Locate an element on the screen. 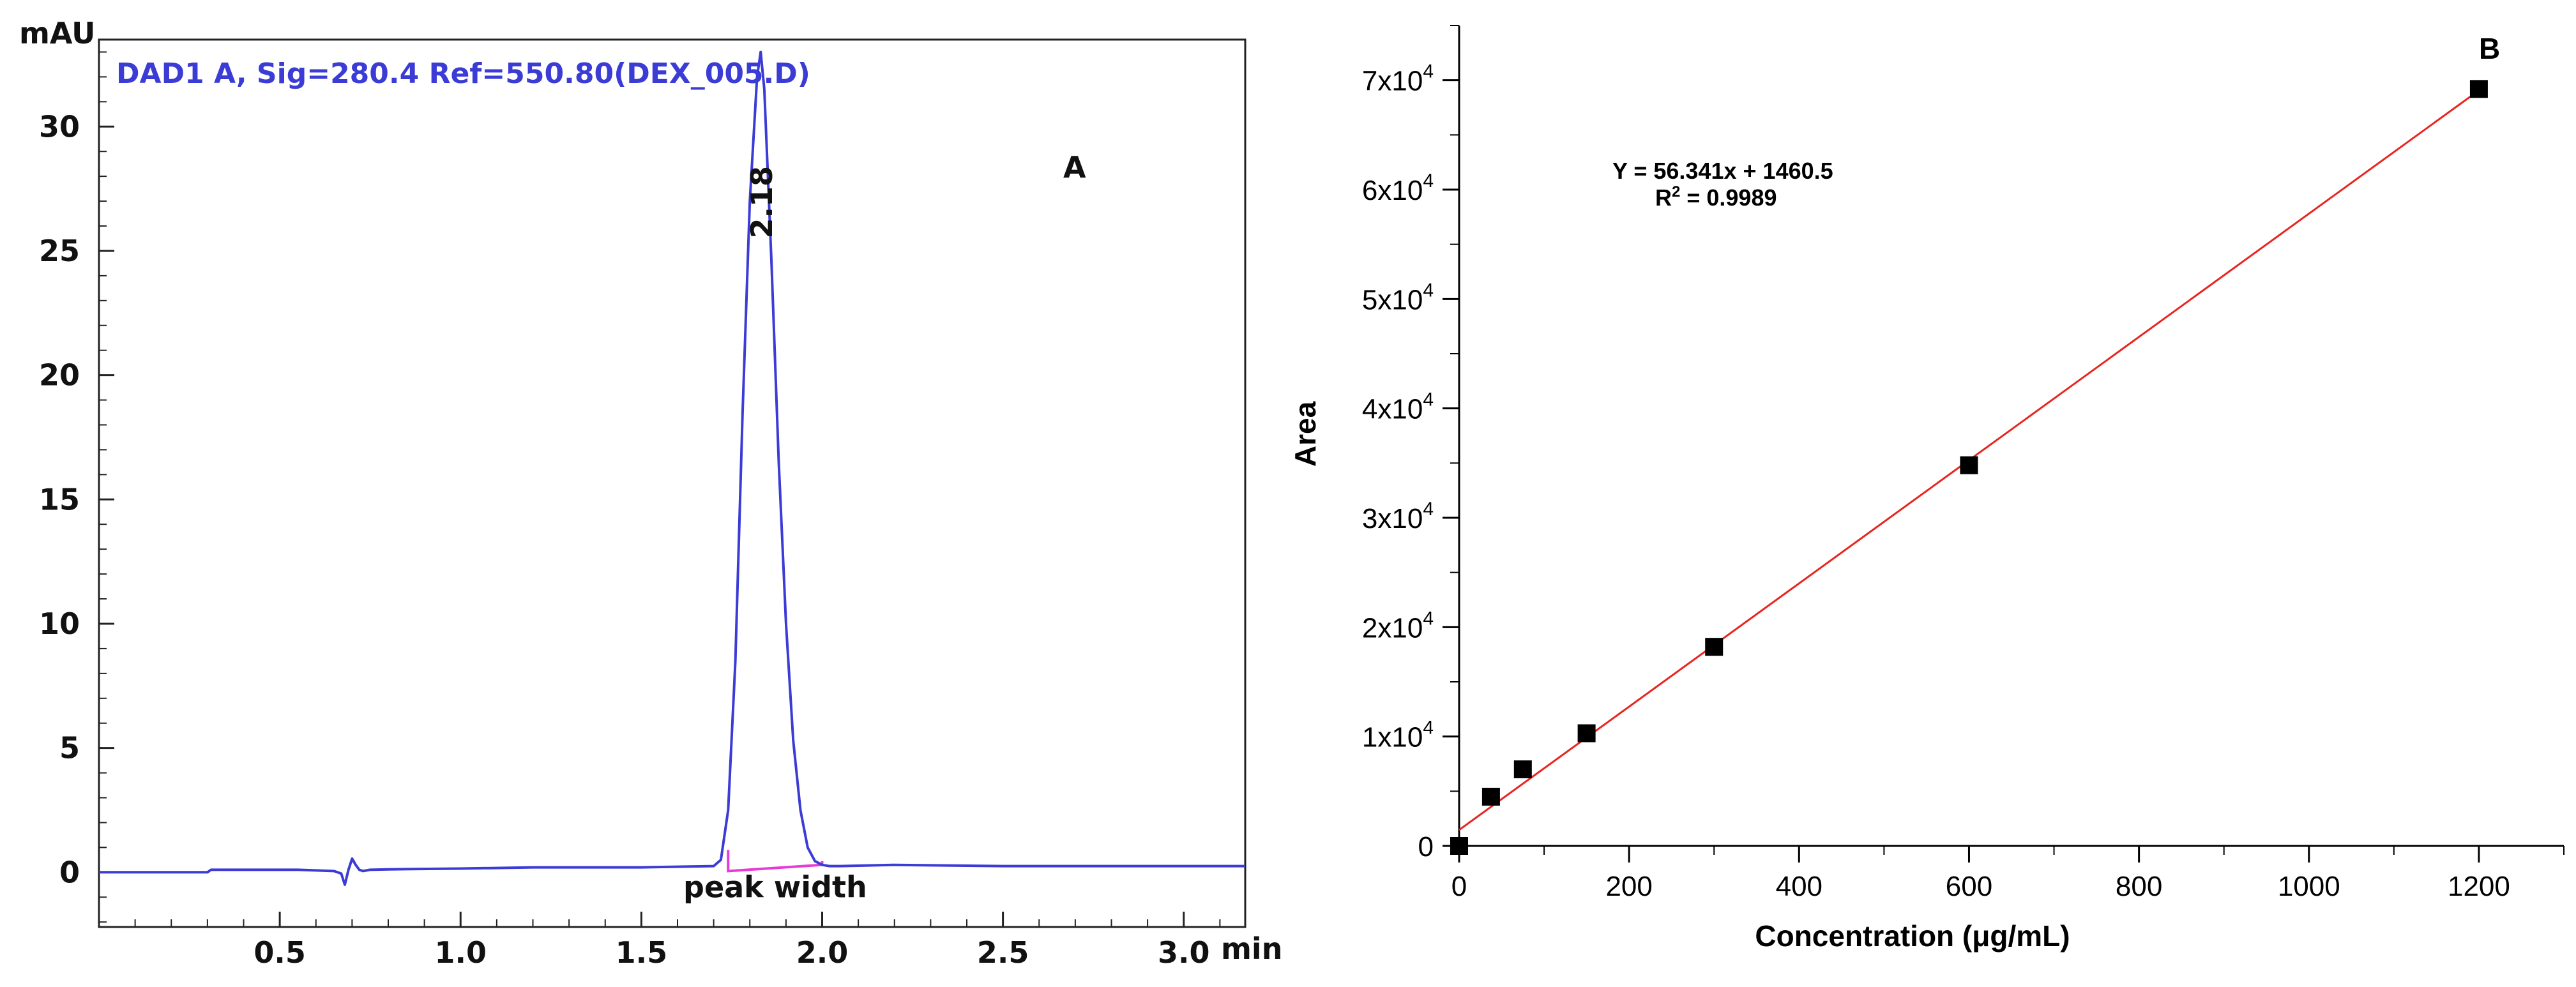 This screenshot has width=2576, height=987. y-tick-label: 15 is located at coordinates (60, 499).